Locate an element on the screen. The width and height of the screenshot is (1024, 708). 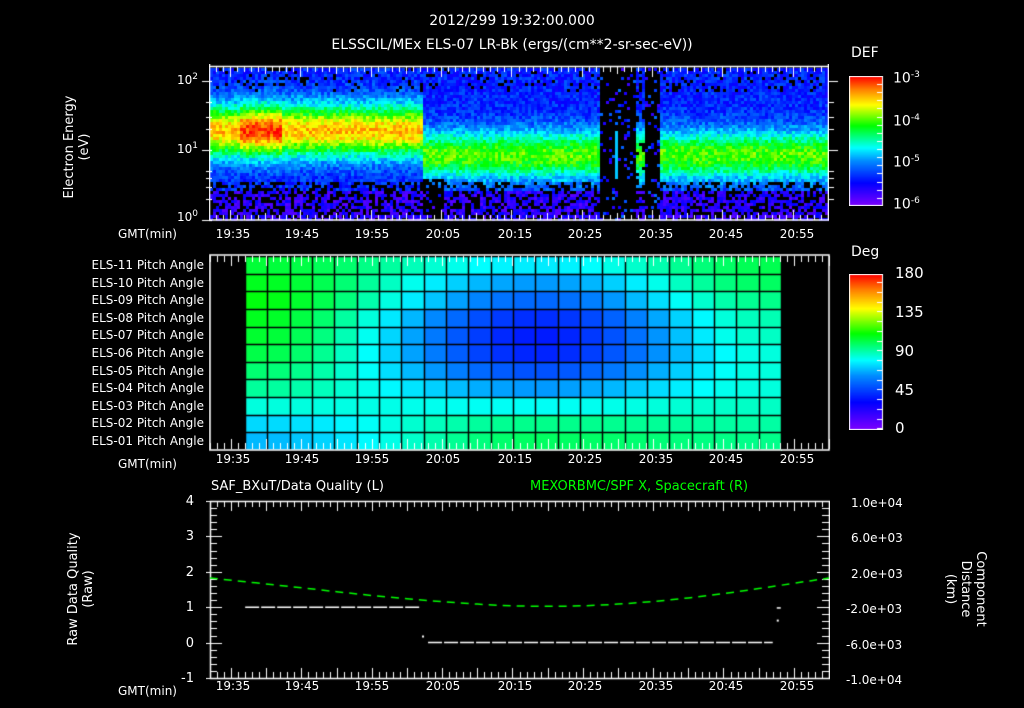
def-tick-1e-6: 10⁻⁶ is located at coordinates (906, 204).